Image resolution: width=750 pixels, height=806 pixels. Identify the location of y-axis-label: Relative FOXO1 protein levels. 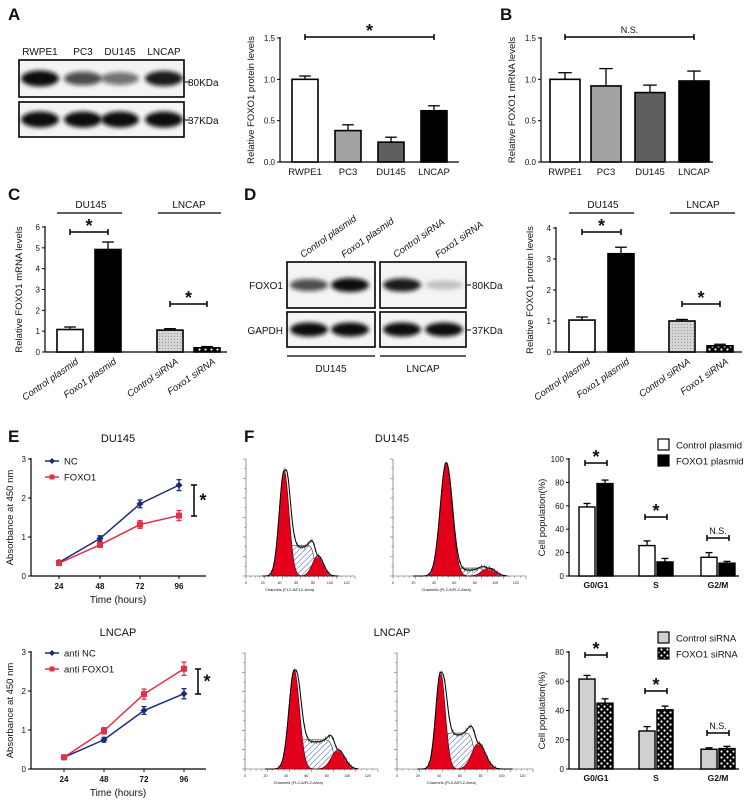
(251, 100).